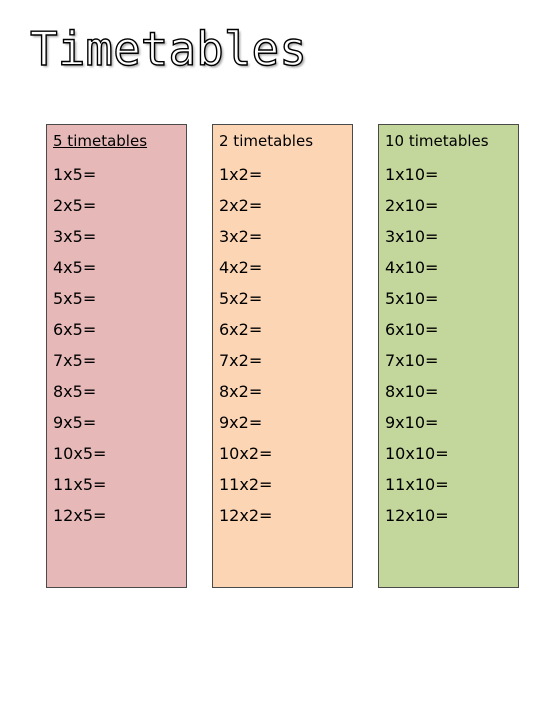 This screenshot has height=720, width=540. Describe the element at coordinates (412, 205) in the screenshot. I see `list-item: 2x10=` at that location.